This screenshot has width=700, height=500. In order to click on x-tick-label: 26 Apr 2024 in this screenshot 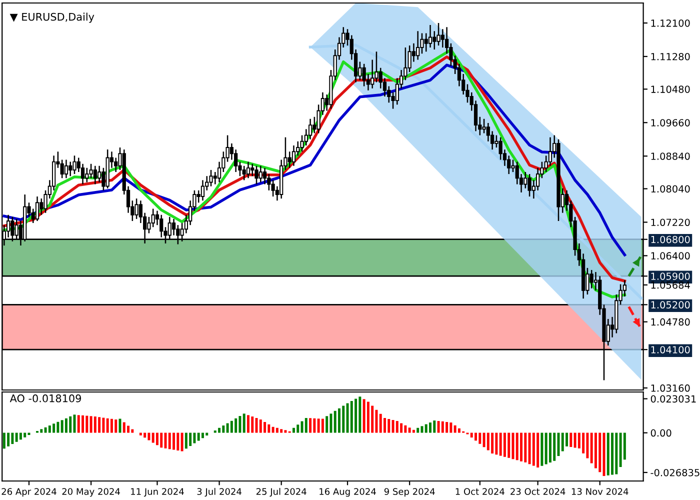, I will do `click(29, 492)`.